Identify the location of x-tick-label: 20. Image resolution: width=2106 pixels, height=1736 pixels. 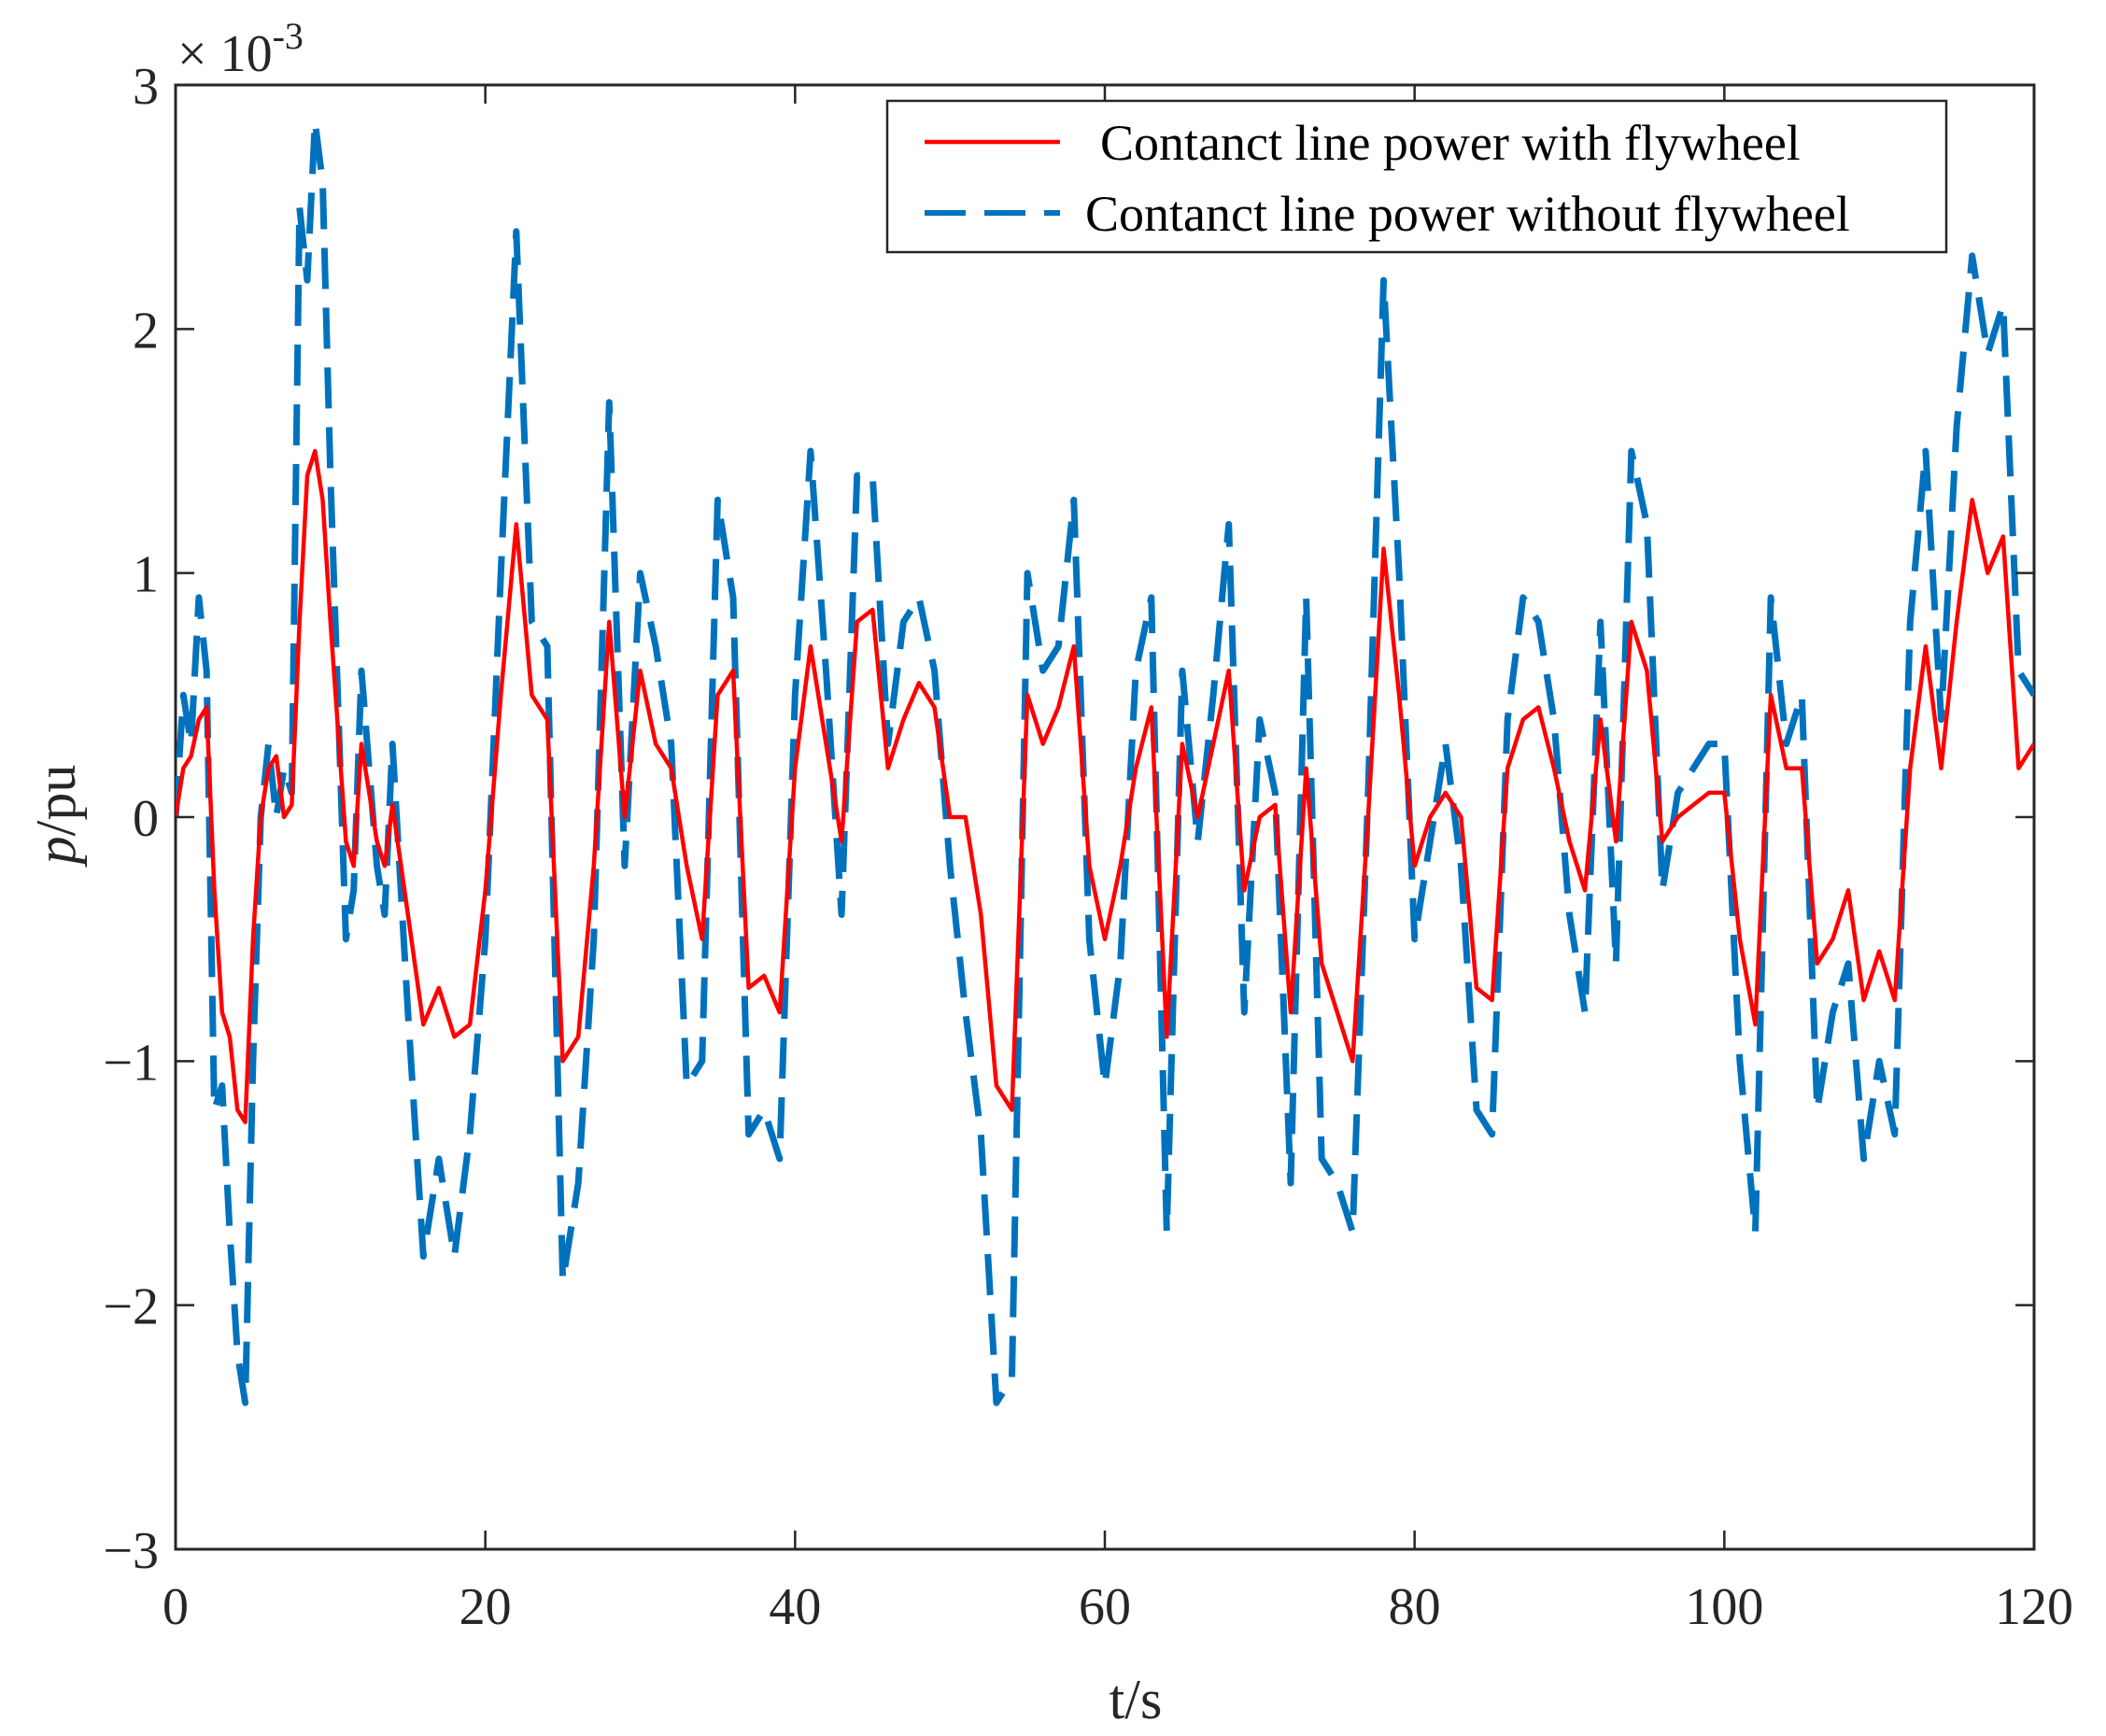
(485, 1607).